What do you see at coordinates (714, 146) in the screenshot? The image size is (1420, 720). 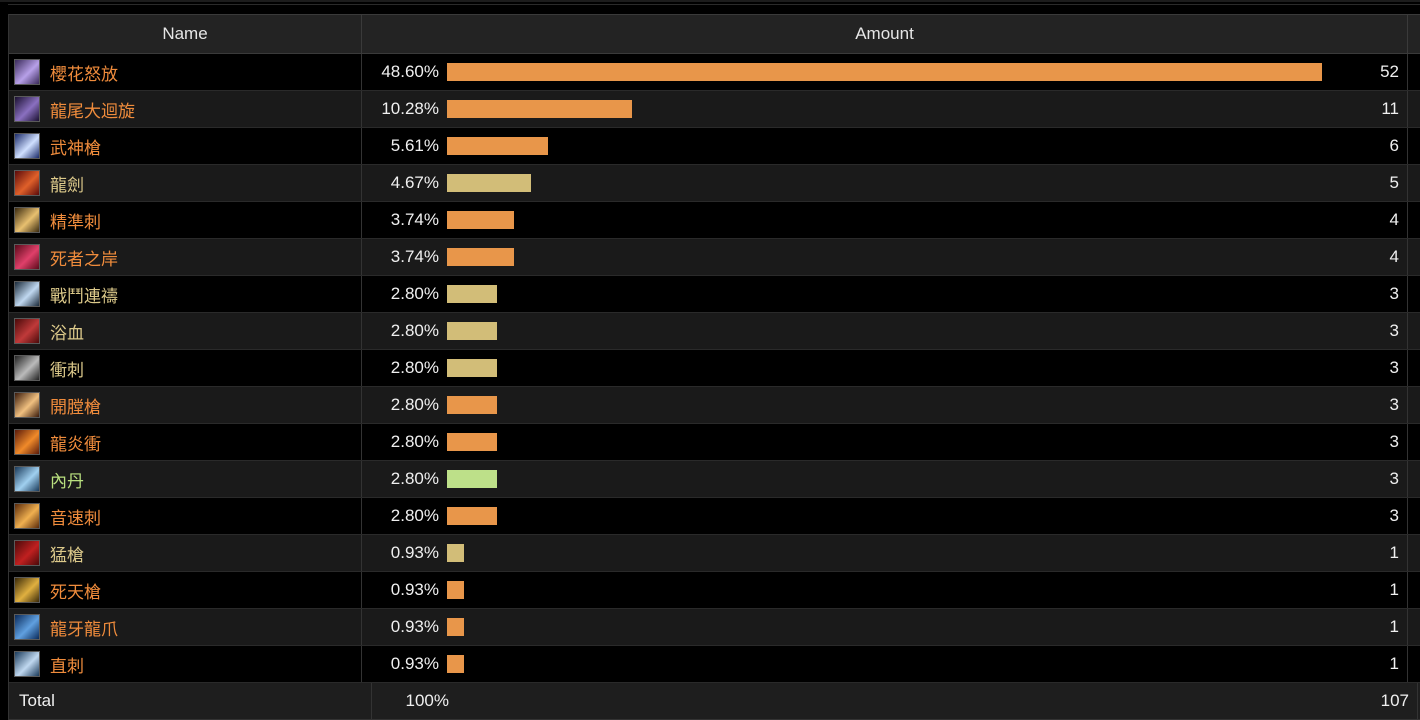 I see `table-row: 武神槍 5.61% 6` at bounding box center [714, 146].